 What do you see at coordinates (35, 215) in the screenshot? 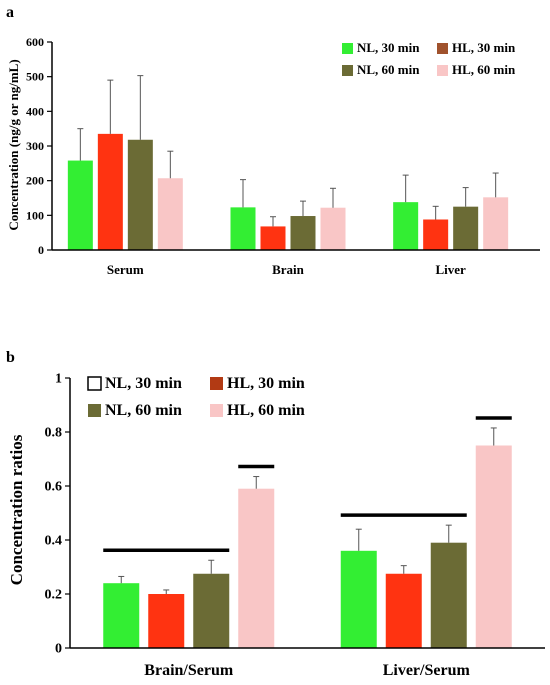
I see `a-y-tick-label: 100` at bounding box center [35, 215].